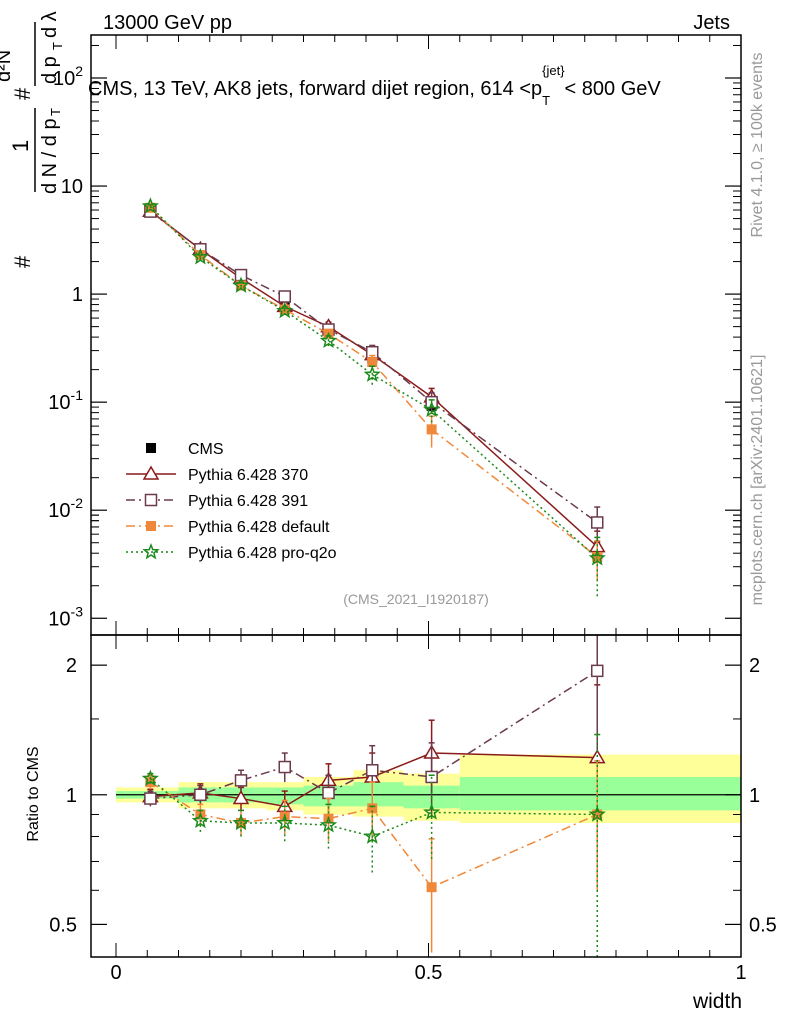  I want to click on ylabel-hash-2: #, so click(22, 93).